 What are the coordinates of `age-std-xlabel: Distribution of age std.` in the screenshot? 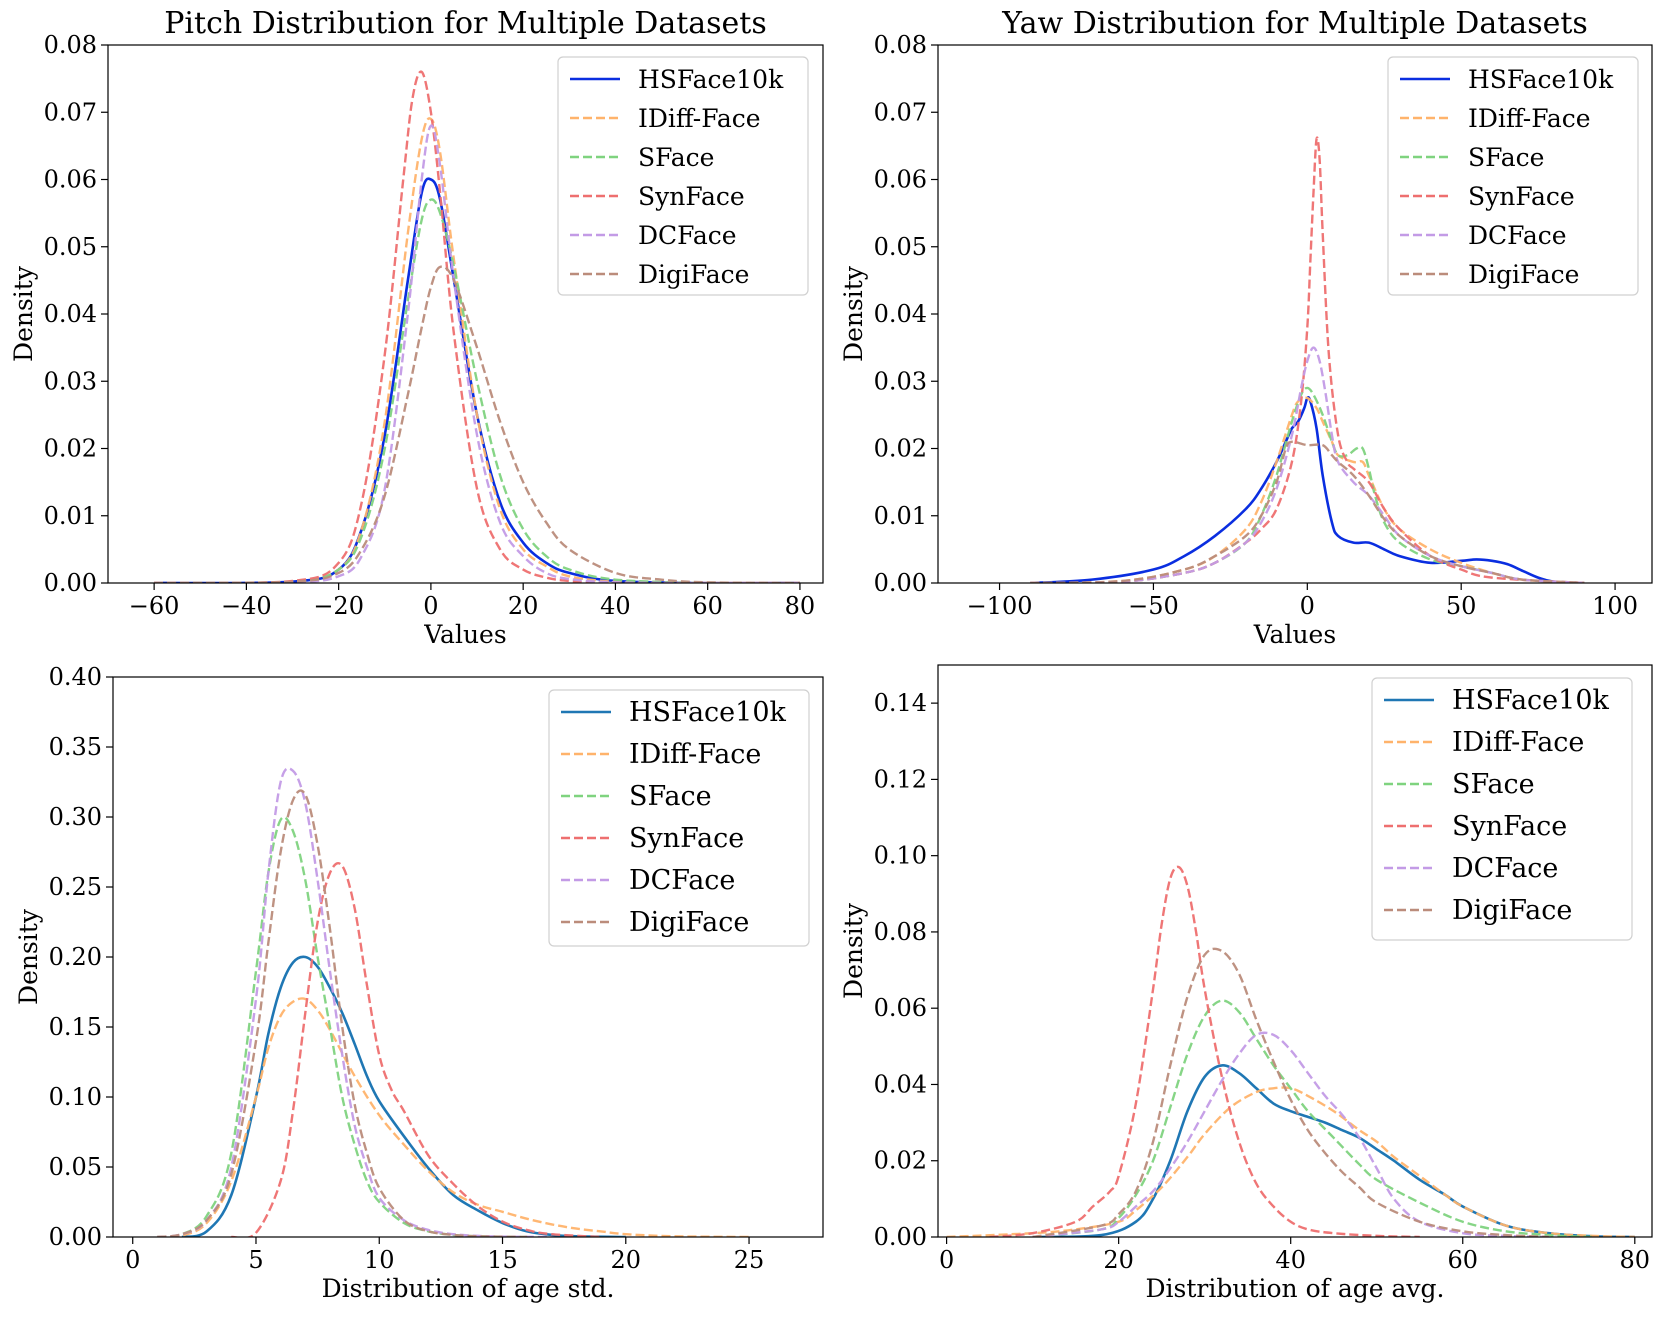 It's located at (468, 1288).